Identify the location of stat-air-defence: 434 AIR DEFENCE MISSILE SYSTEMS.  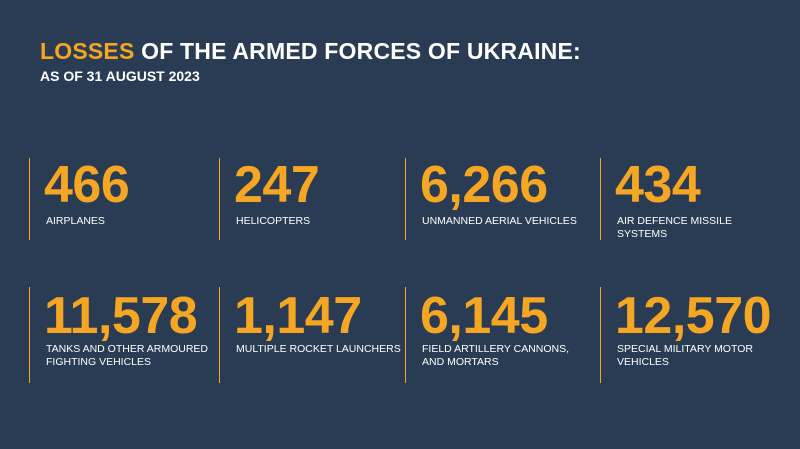
(695, 199).